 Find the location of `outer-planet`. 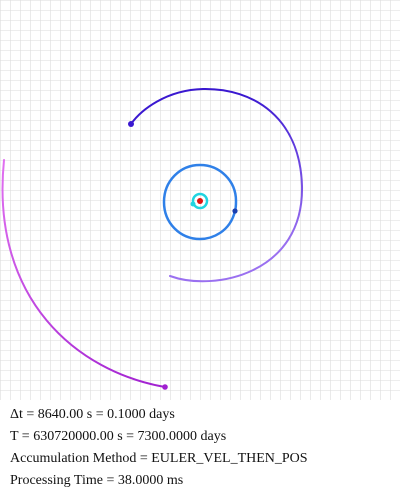

outer-planet is located at coordinates (165, 387).